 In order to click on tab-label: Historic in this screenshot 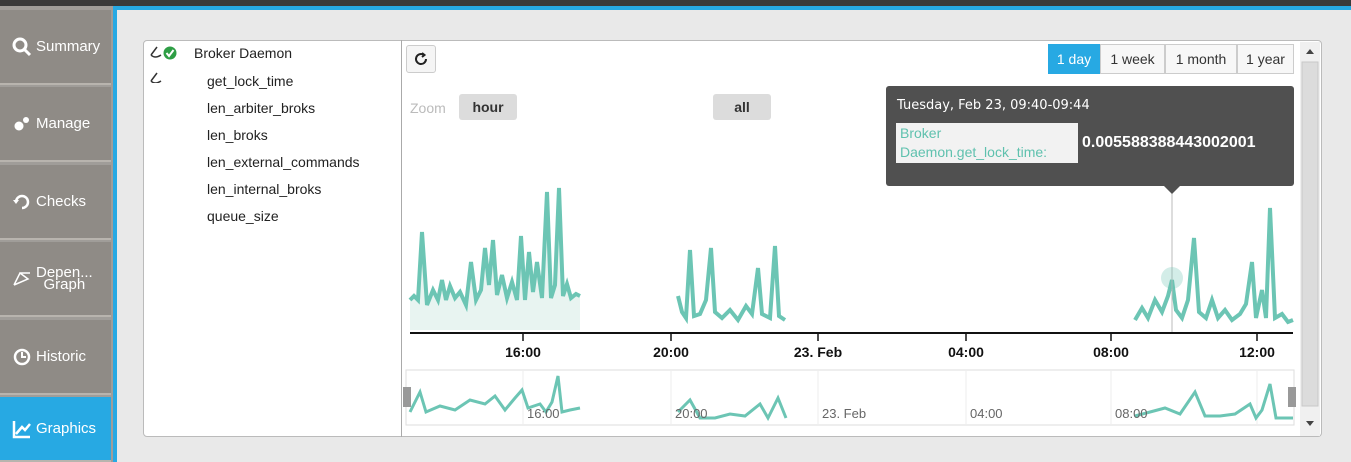, I will do `click(61, 356)`.